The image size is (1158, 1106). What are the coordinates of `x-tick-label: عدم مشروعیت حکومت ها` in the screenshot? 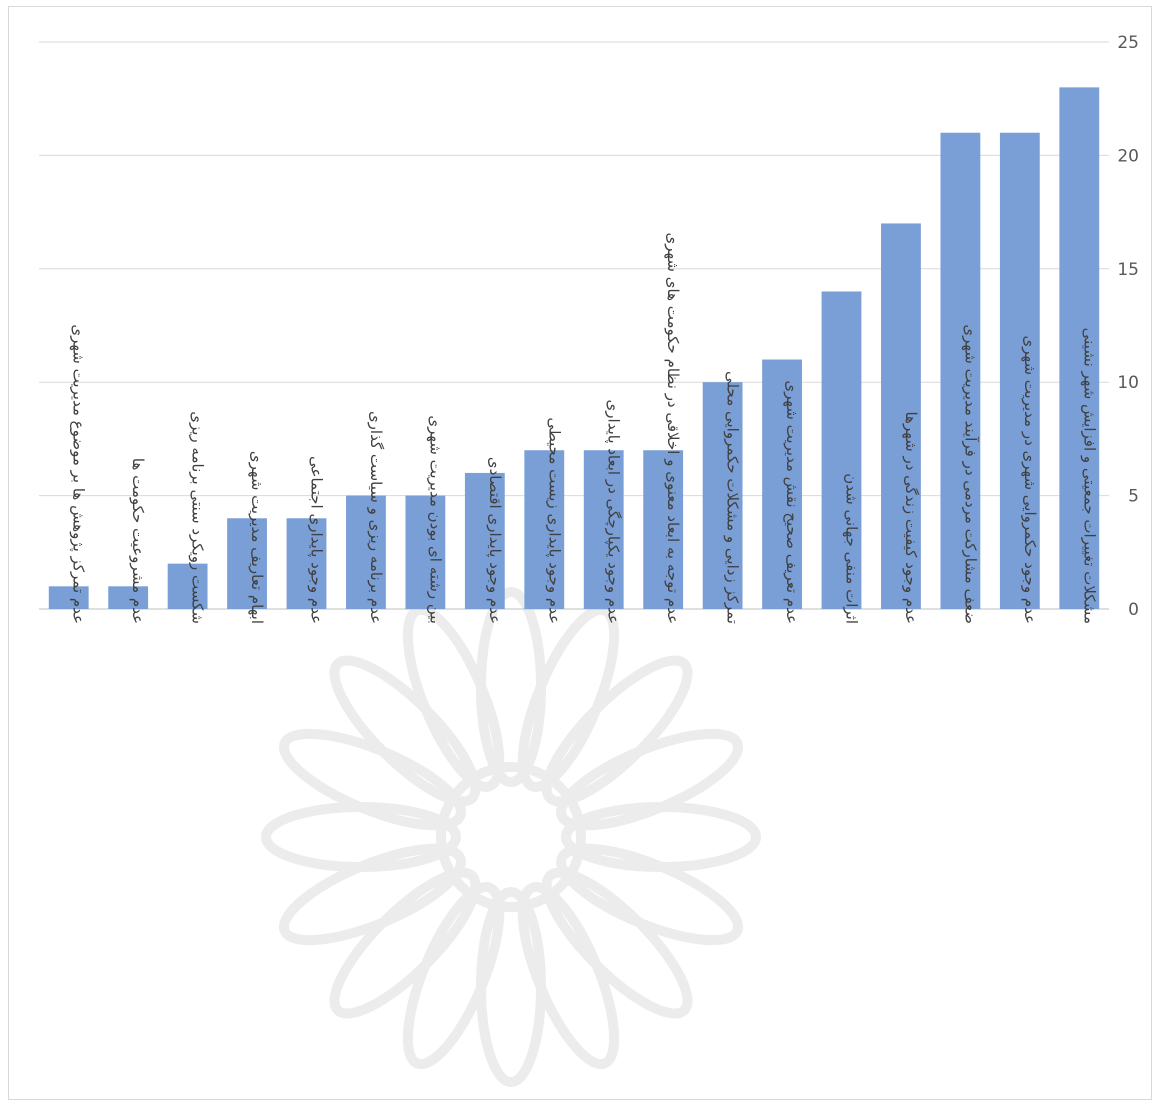 It's located at (138, 541).